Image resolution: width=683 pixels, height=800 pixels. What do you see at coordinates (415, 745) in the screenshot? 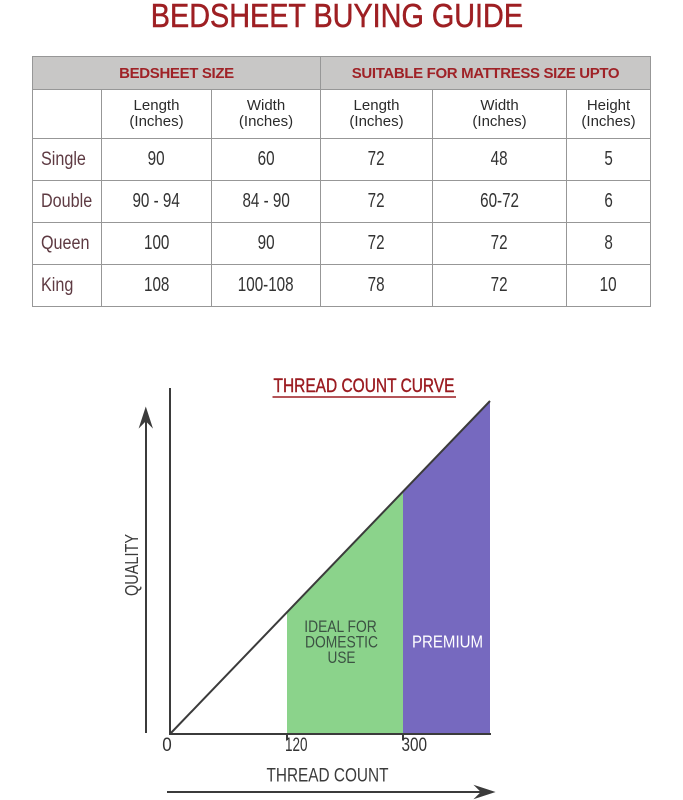
I see `svg-text: 300` at bounding box center [415, 745].